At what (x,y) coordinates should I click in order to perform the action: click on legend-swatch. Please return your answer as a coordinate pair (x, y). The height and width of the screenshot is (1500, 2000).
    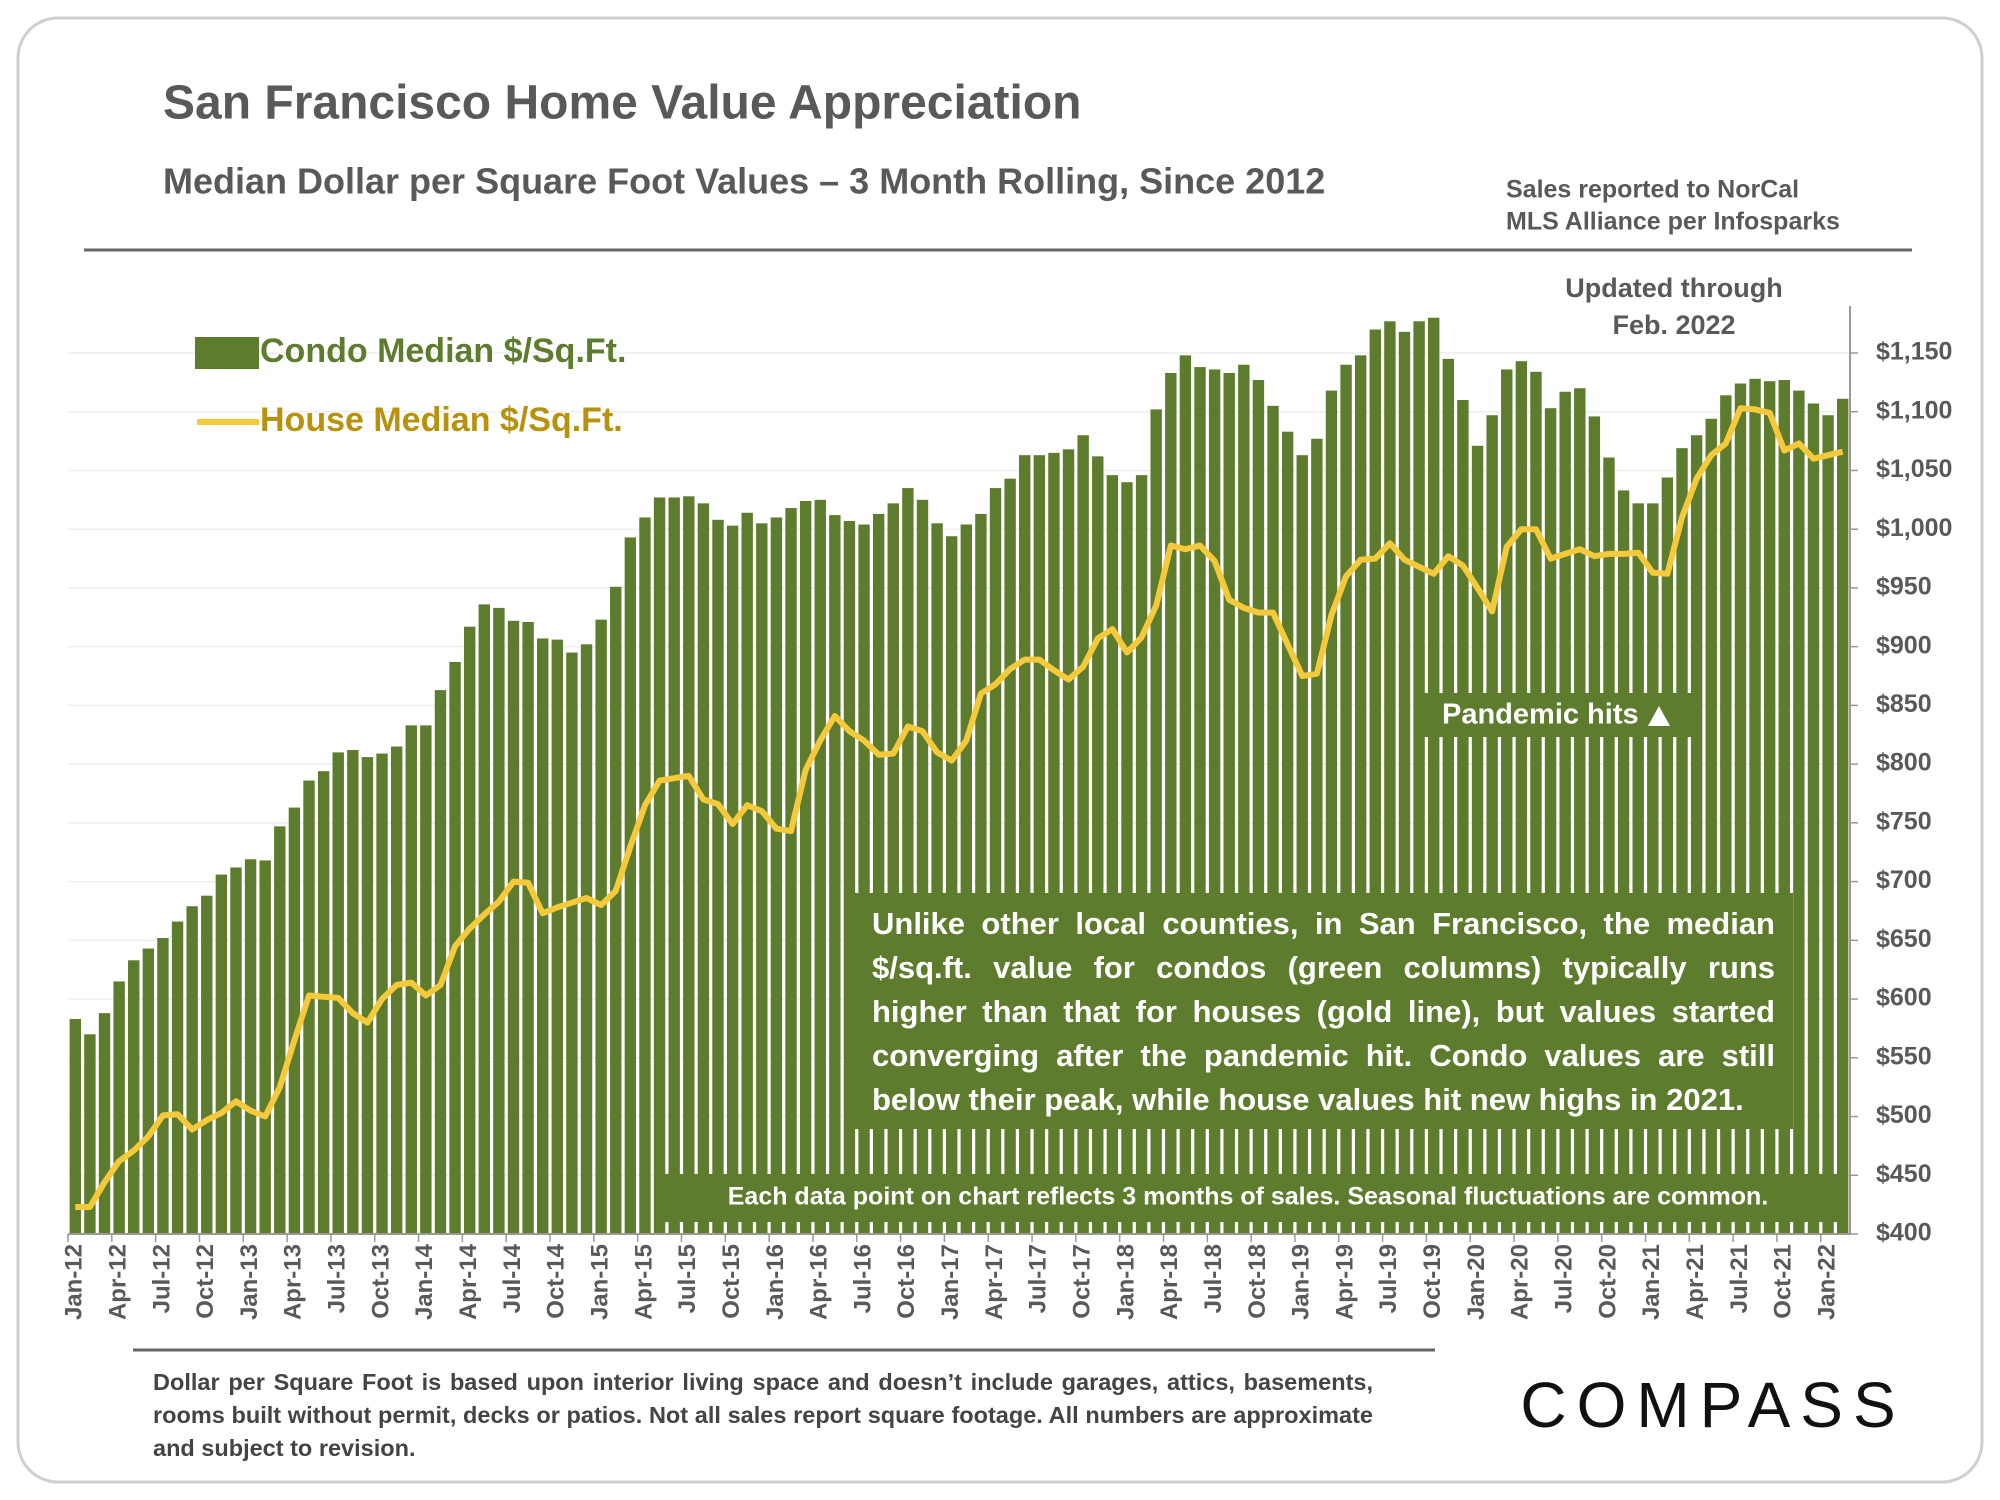
    Looking at the image, I should click on (227, 353).